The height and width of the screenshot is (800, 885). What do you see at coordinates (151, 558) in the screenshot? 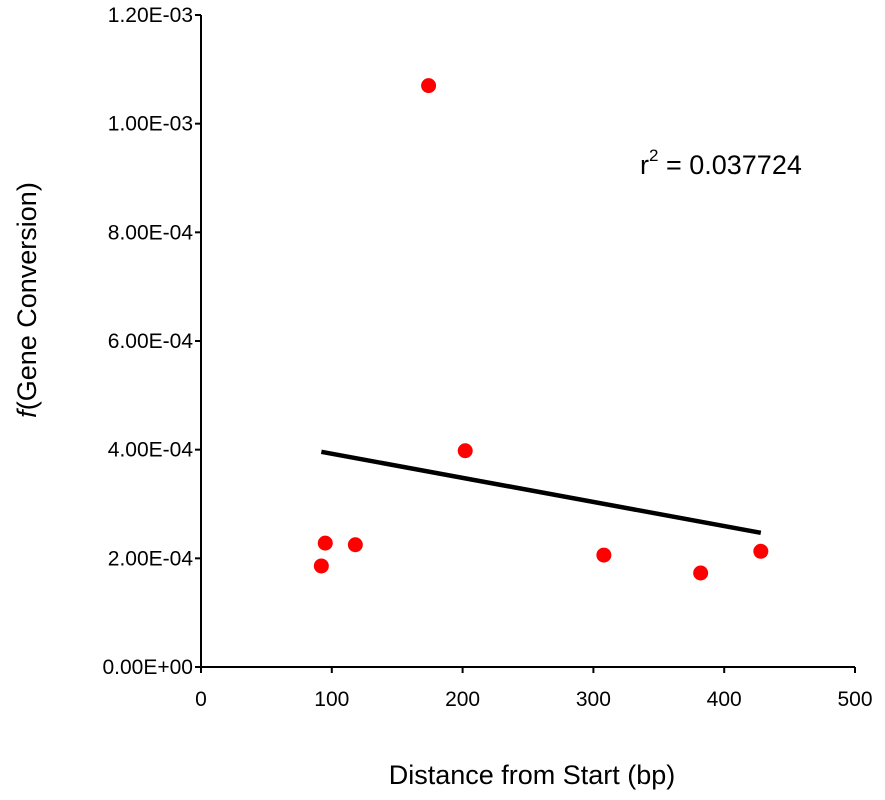
I see `y-tick-label: 2.00E-04` at bounding box center [151, 558].